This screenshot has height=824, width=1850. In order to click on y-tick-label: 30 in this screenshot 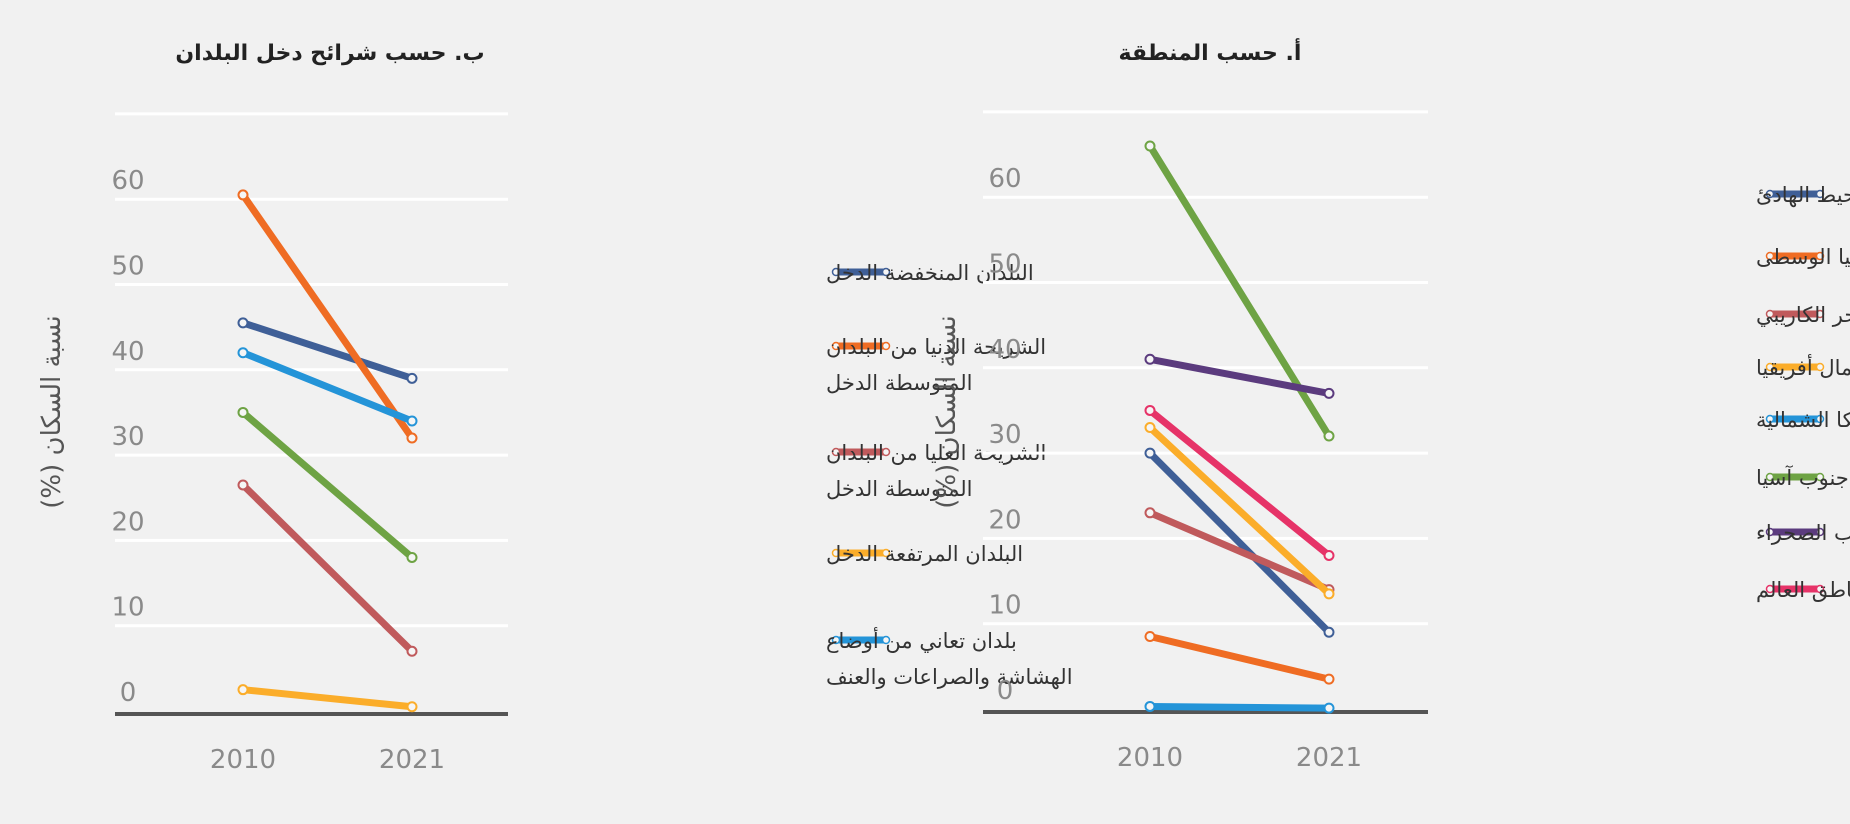, I will do `click(127, 437)`.